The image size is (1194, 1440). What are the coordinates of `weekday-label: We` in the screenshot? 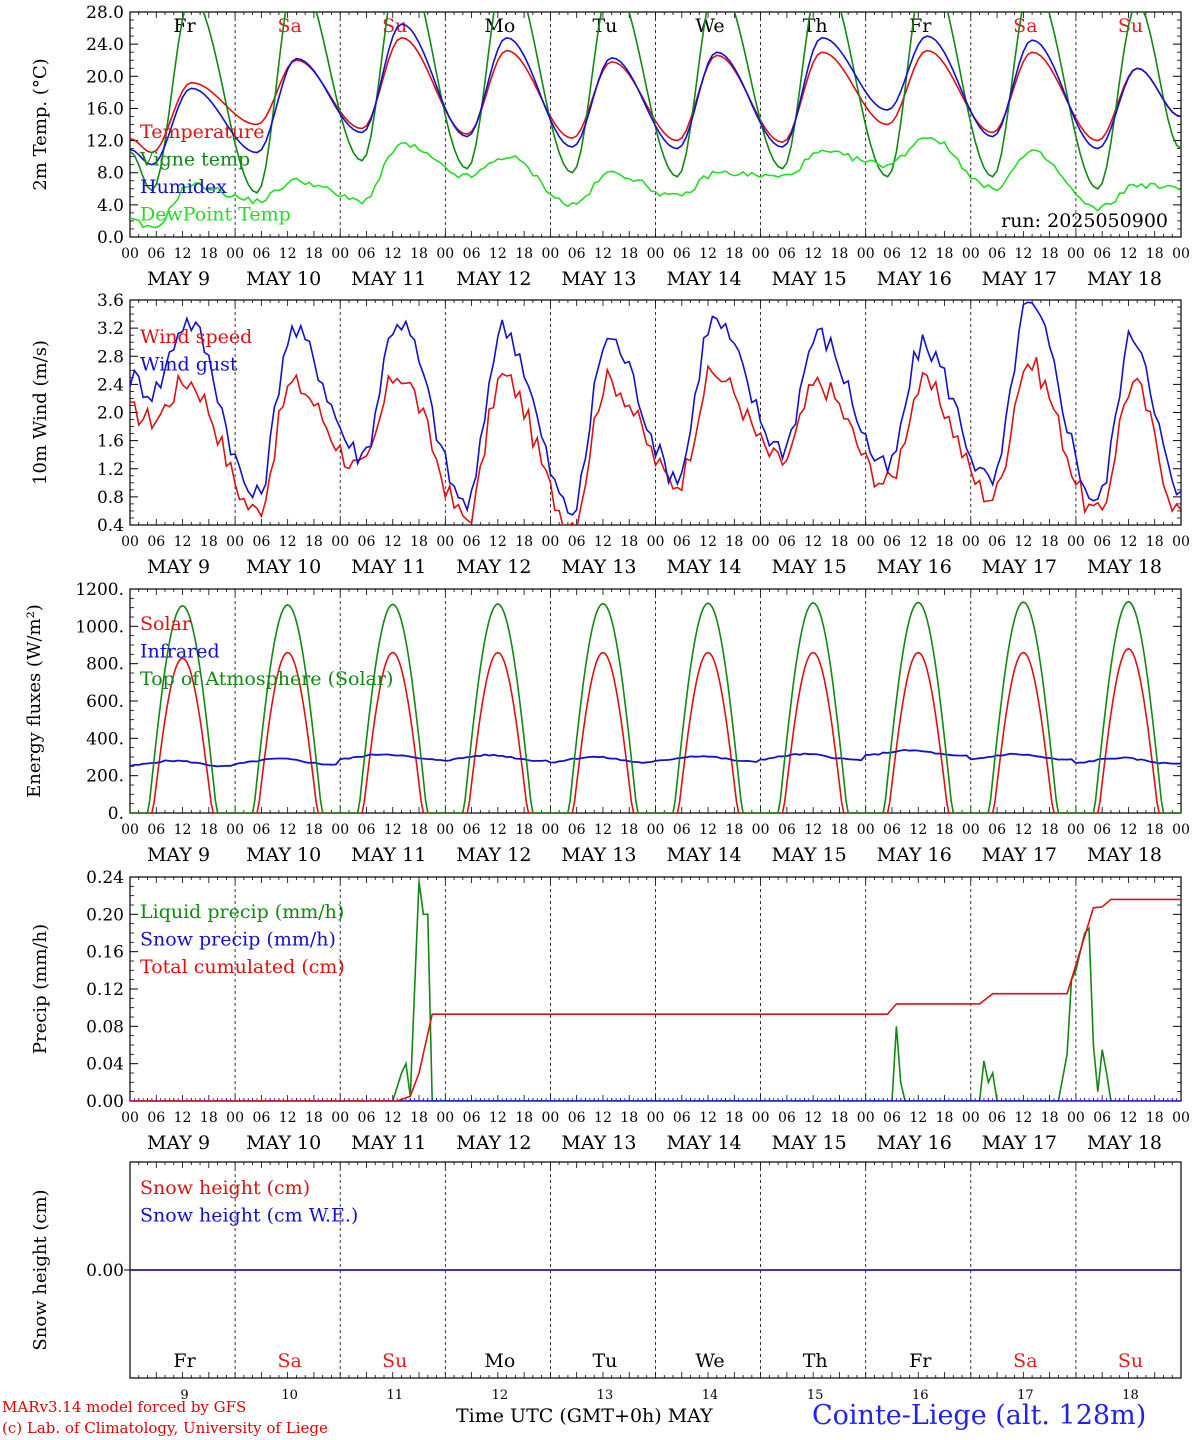 It's located at (709, 26).